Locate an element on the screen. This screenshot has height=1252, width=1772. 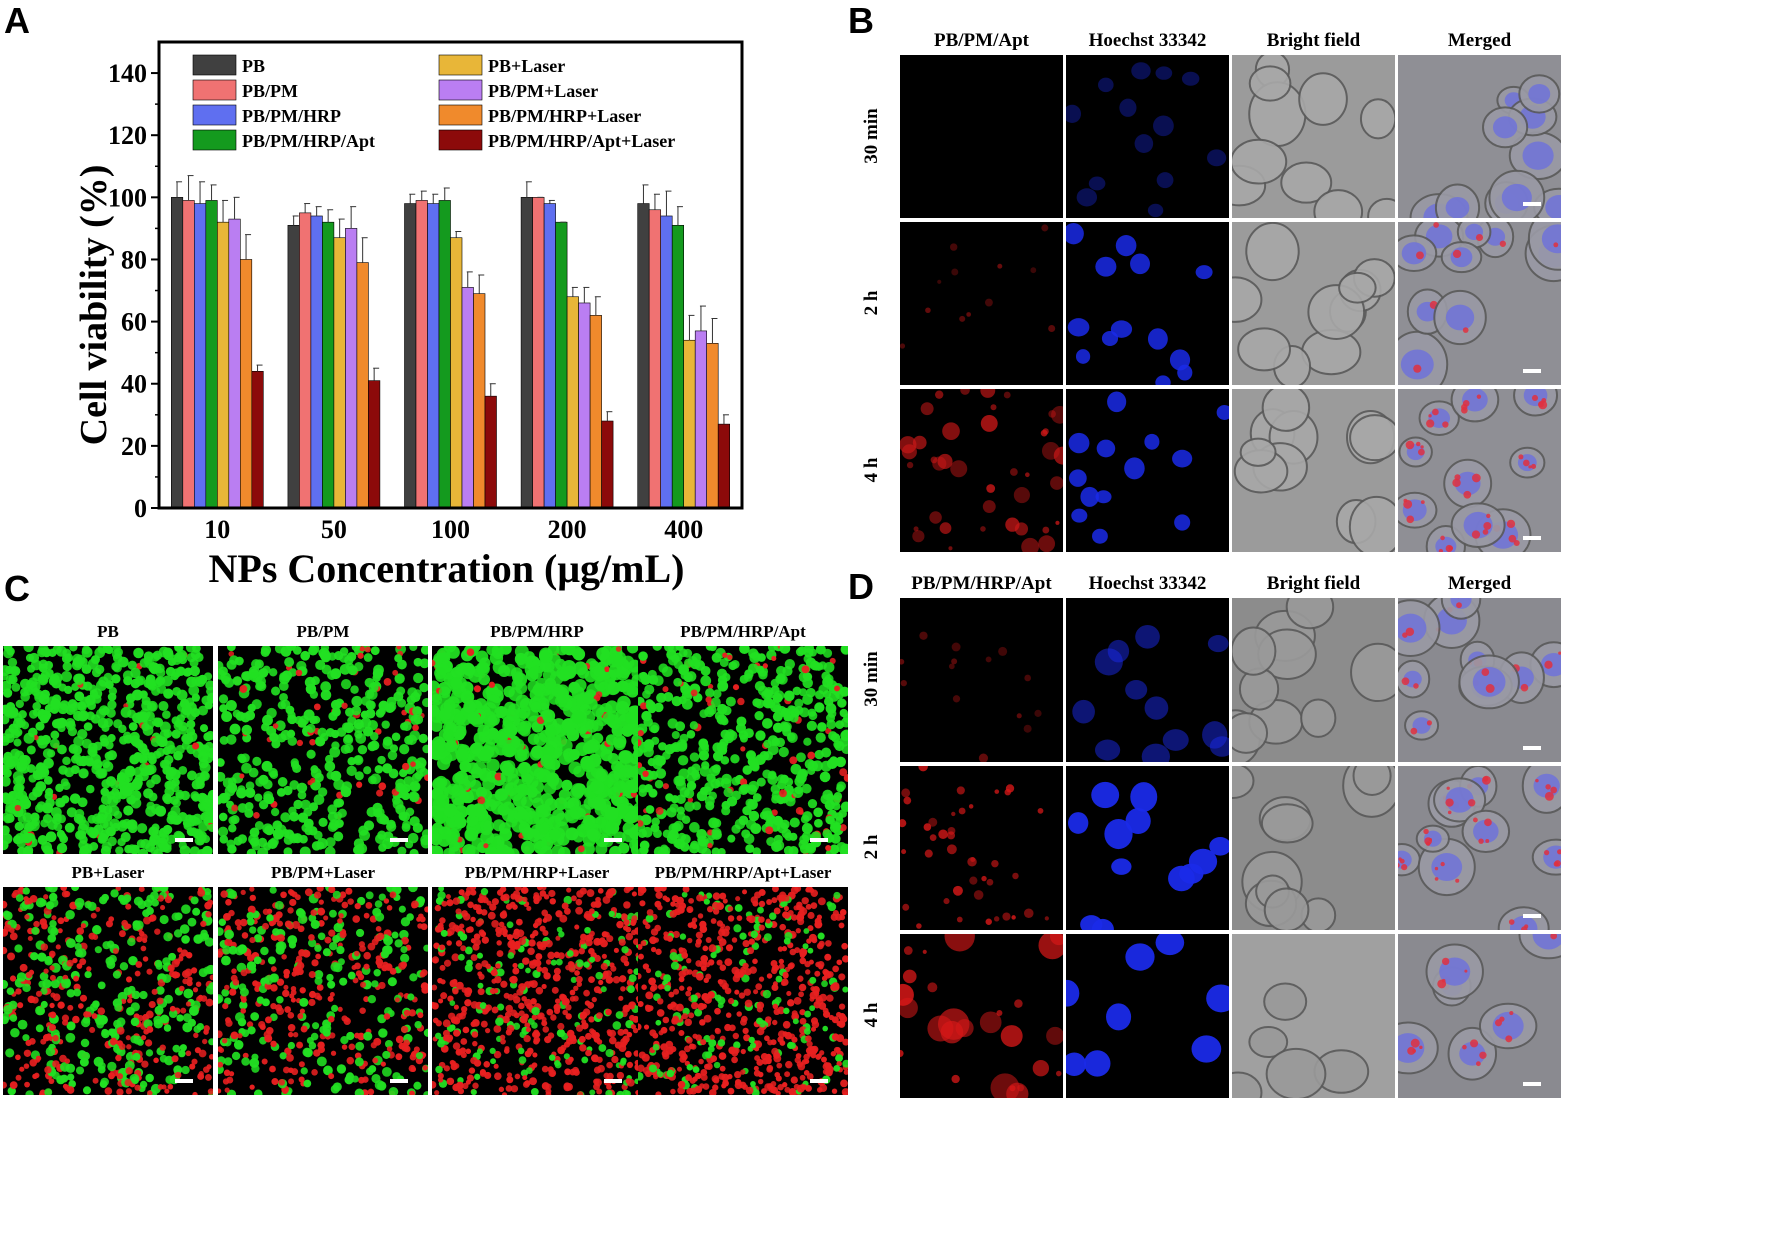
y-tick-label: 100 is located at coordinates (127, 197).